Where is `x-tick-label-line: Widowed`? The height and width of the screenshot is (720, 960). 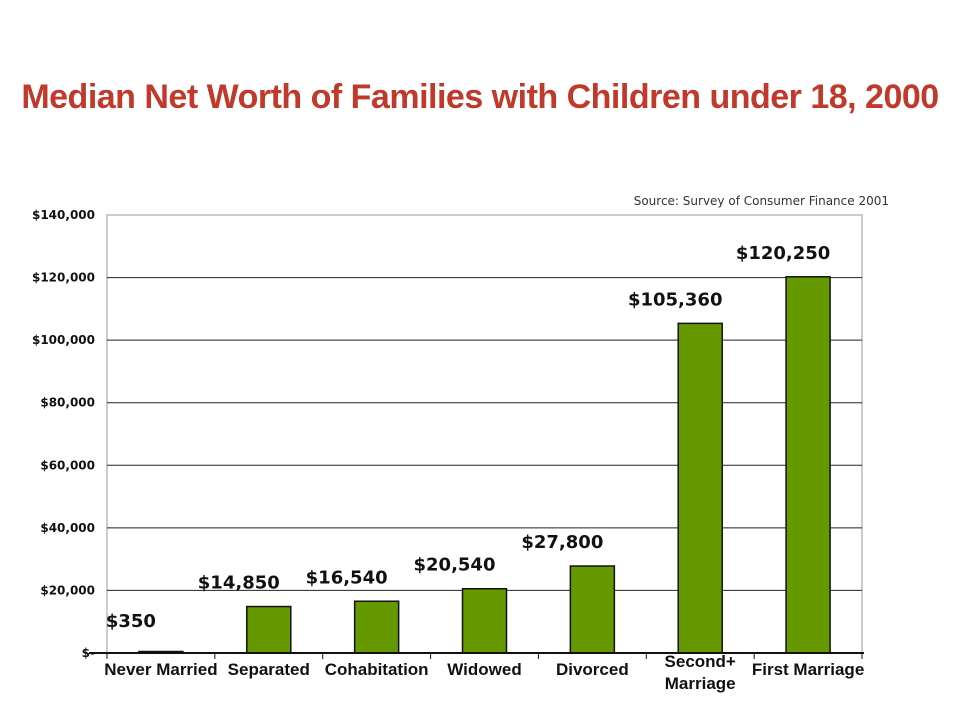
x-tick-label-line: Widowed is located at coordinates (484, 669).